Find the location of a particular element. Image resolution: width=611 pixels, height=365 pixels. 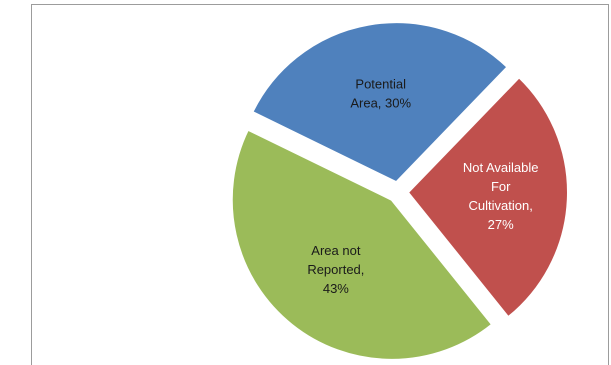

slice-label-area-not-reported: Area not Reported, 43% is located at coordinates (335, 269).